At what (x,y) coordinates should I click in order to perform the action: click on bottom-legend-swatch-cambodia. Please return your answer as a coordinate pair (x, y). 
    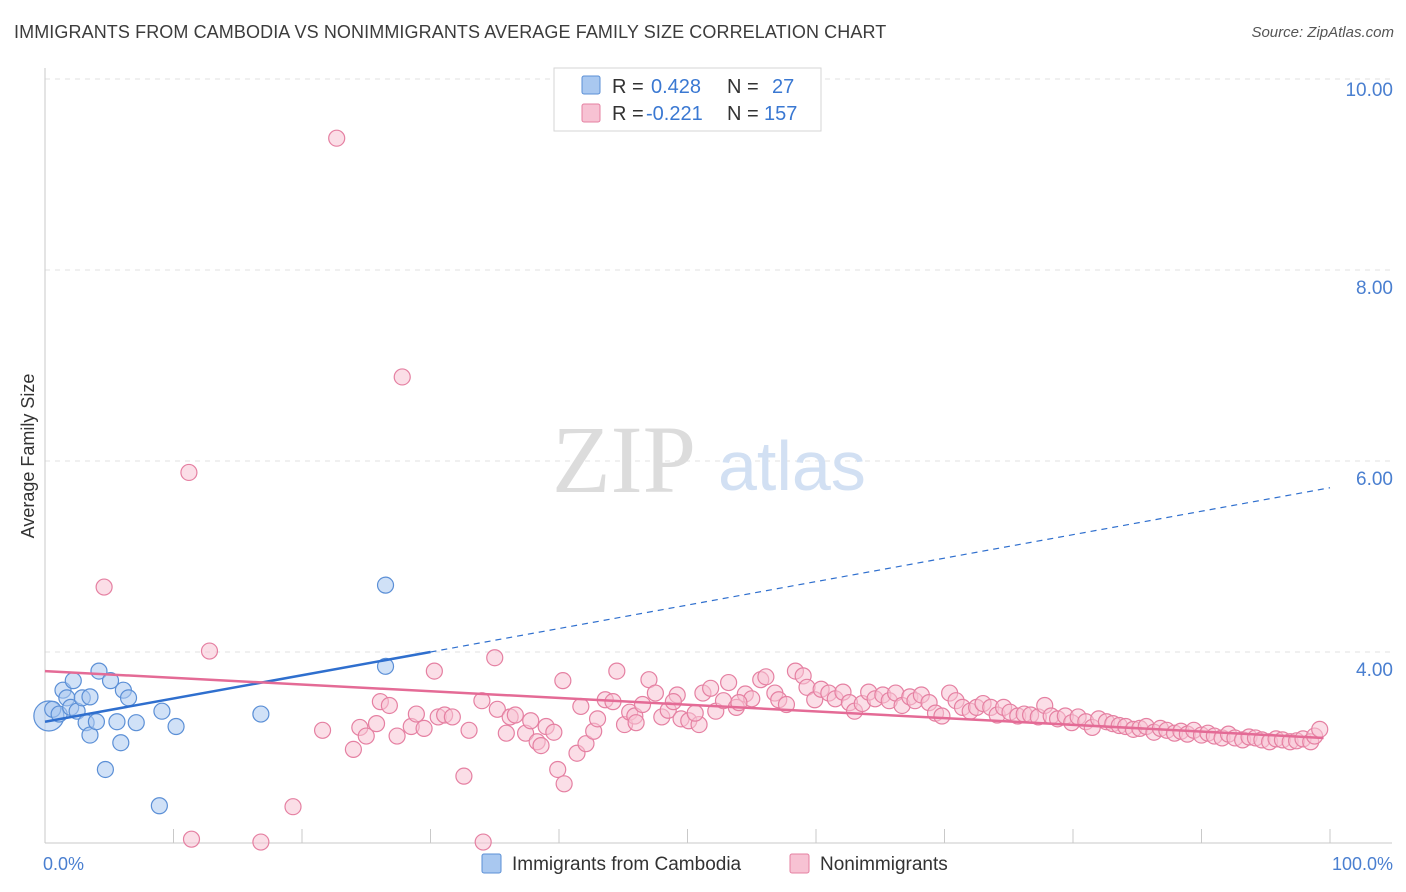
    Looking at the image, I should click on (491, 863).